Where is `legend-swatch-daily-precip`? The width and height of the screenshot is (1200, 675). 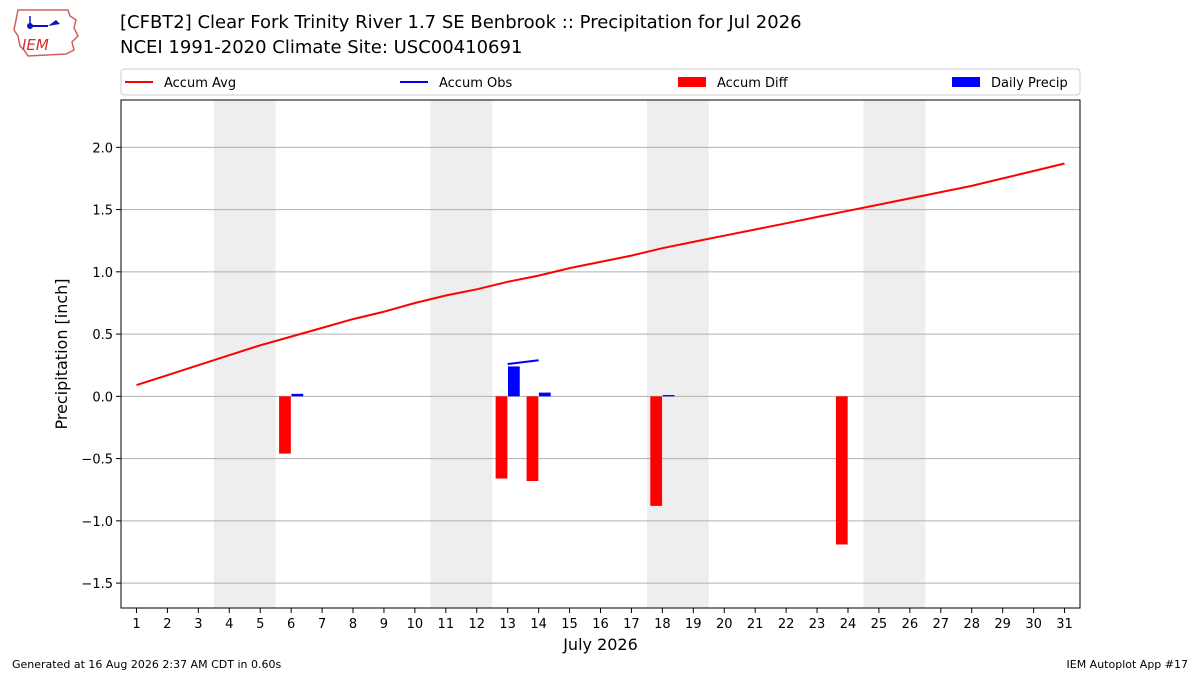 legend-swatch-daily-precip is located at coordinates (966, 82).